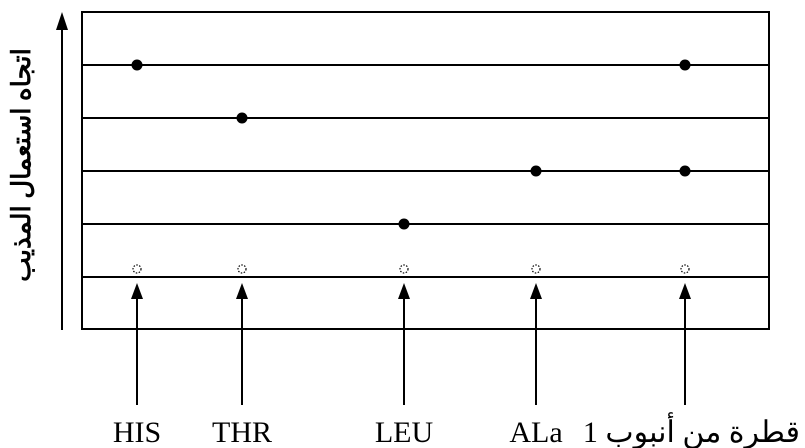 The image size is (805, 448). I want to click on column-3: LEU, so click(404, 333).